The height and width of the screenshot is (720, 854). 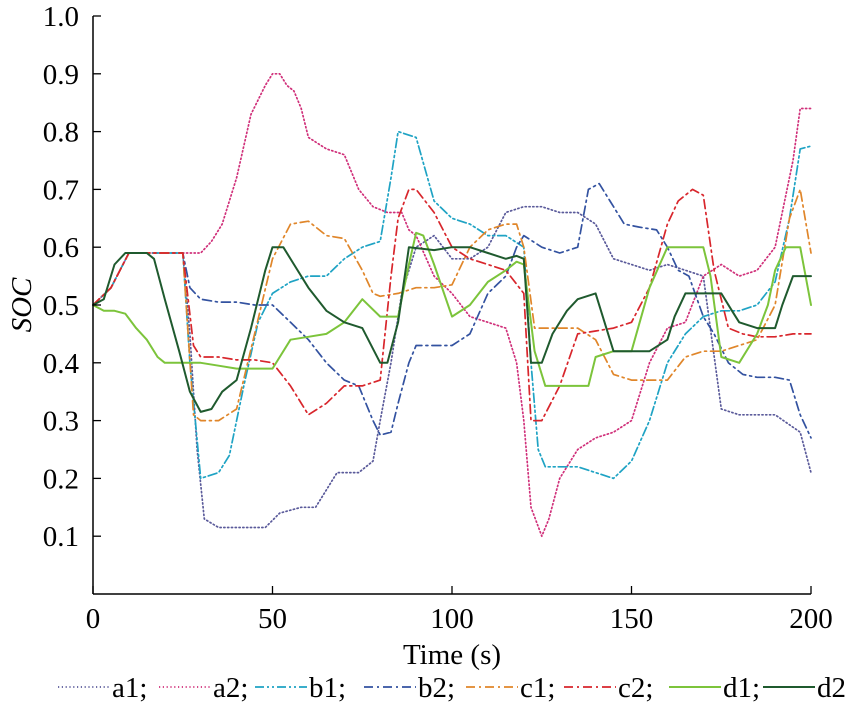 I want to click on legend-label: d1;, so click(x=741, y=688).